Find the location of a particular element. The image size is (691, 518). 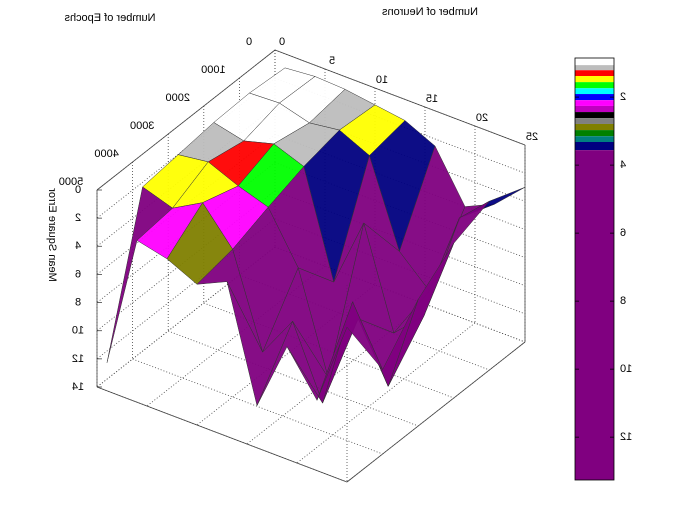

colorbar-tick-label: 12 is located at coordinates (626, 437).